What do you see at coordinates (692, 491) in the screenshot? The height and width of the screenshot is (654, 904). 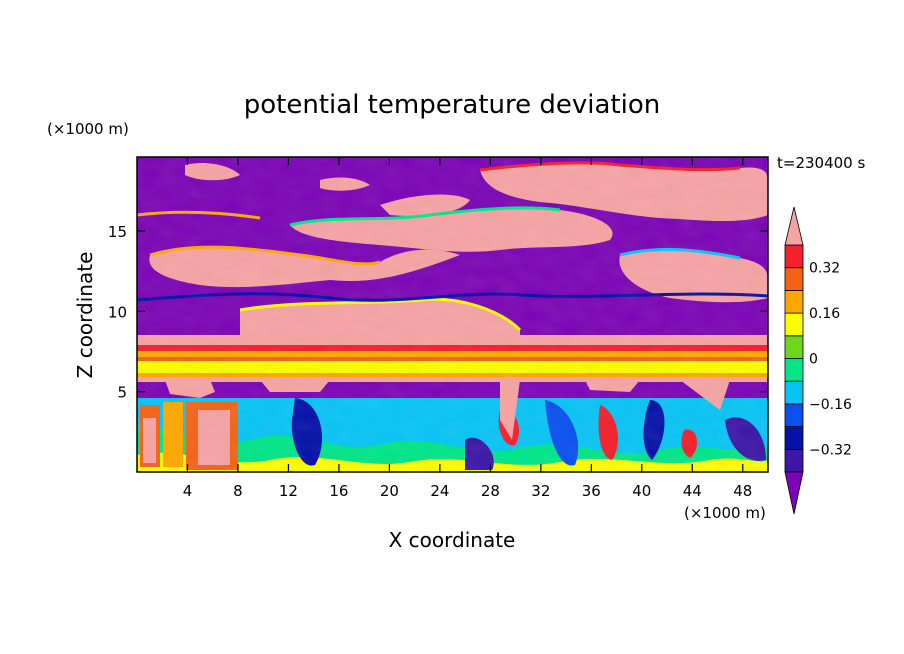 I see `x-tick-label: 44` at bounding box center [692, 491].